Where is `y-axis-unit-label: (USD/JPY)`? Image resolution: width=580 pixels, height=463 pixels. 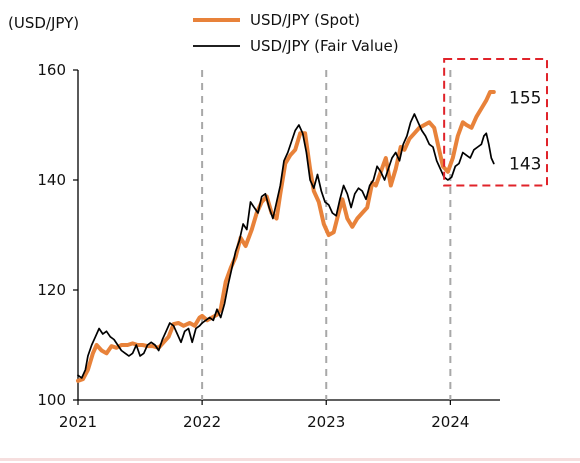 y-axis-unit-label: (USD/JPY) is located at coordinates (43, 23).